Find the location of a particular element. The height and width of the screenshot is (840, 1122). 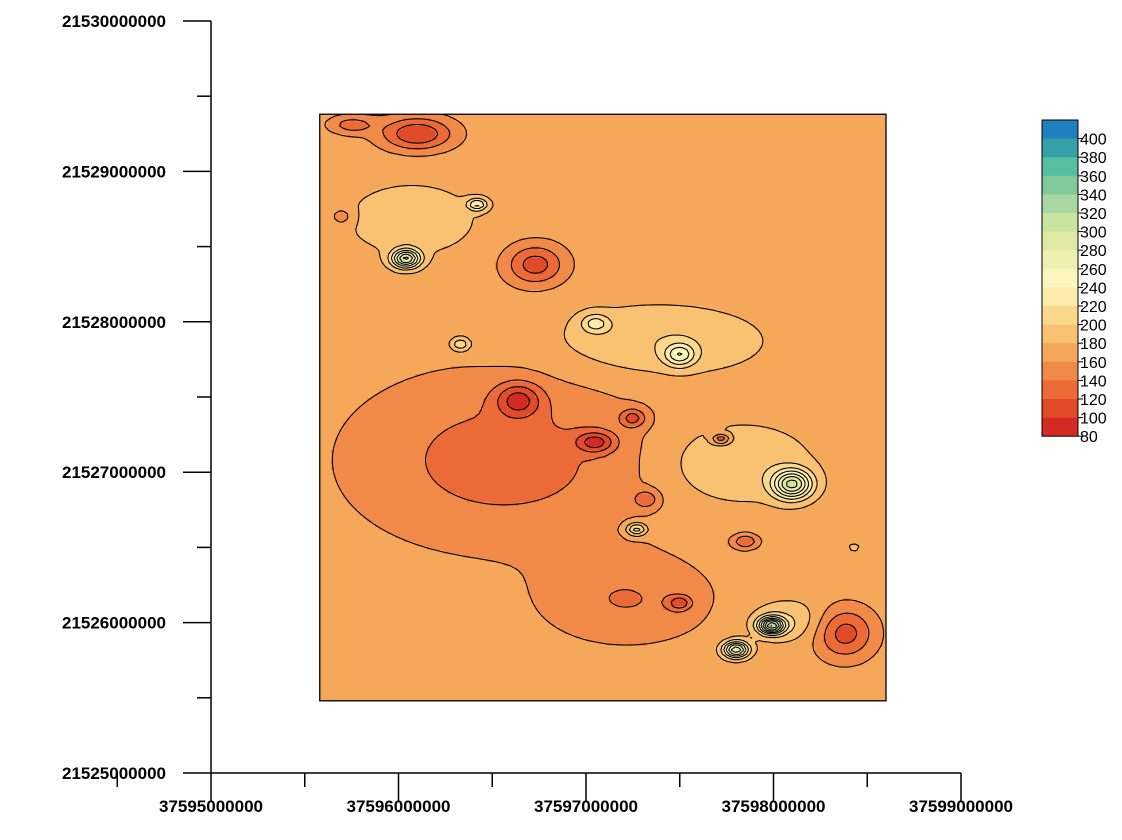

y-tick-label: 21525000000 is located at coordinates (114, 773).